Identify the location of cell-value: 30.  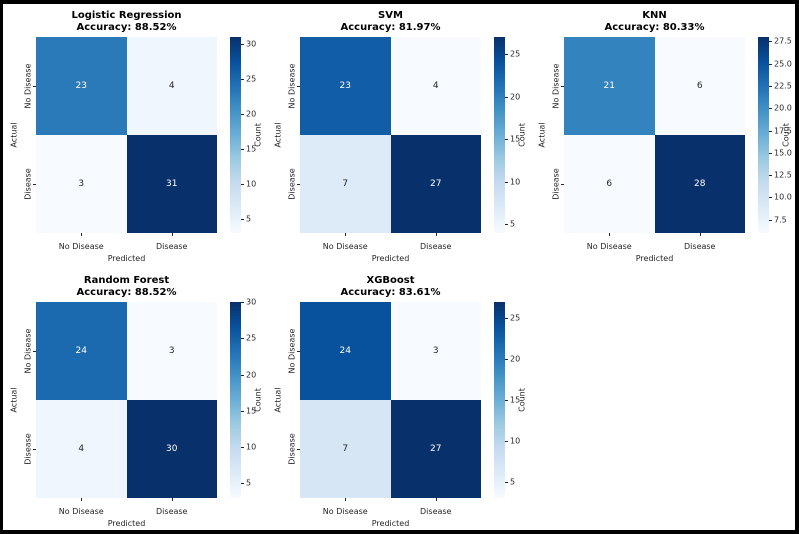
(172, 449).